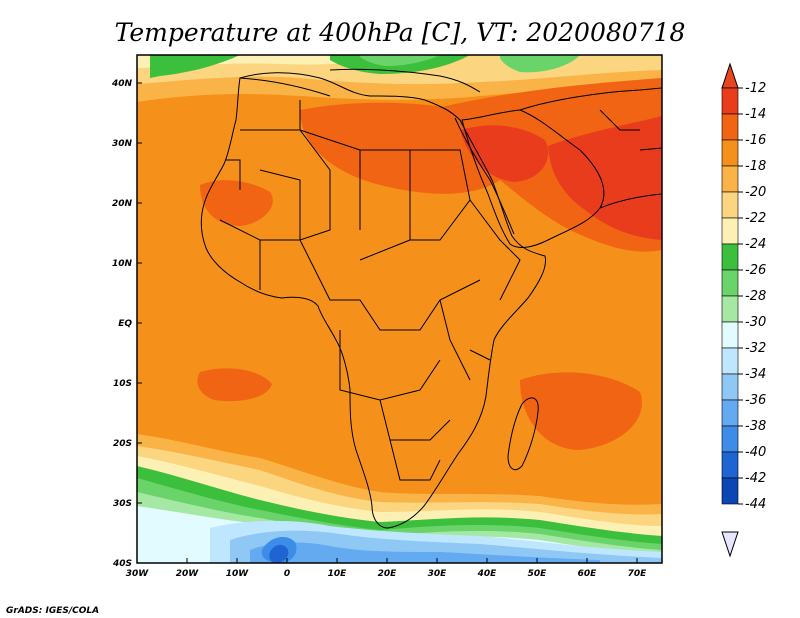  What do you see at coordinates (122, 564) in the screenshot?
I see `y-tick-label: 40S` at bounding box center [122, 564].